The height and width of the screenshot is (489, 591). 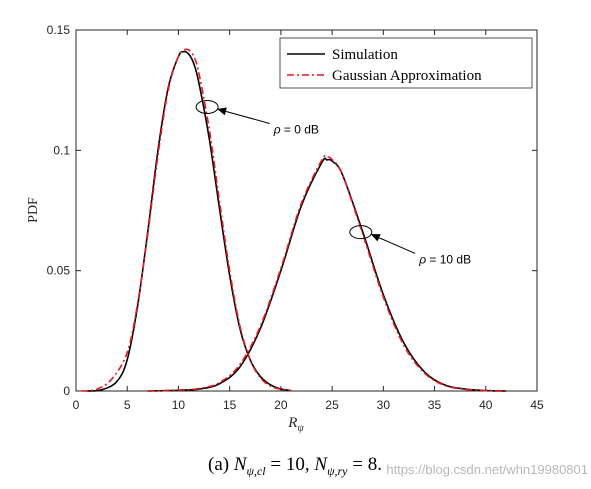 I want to click on x-tick-label: 45, so click(x=537, y=405).